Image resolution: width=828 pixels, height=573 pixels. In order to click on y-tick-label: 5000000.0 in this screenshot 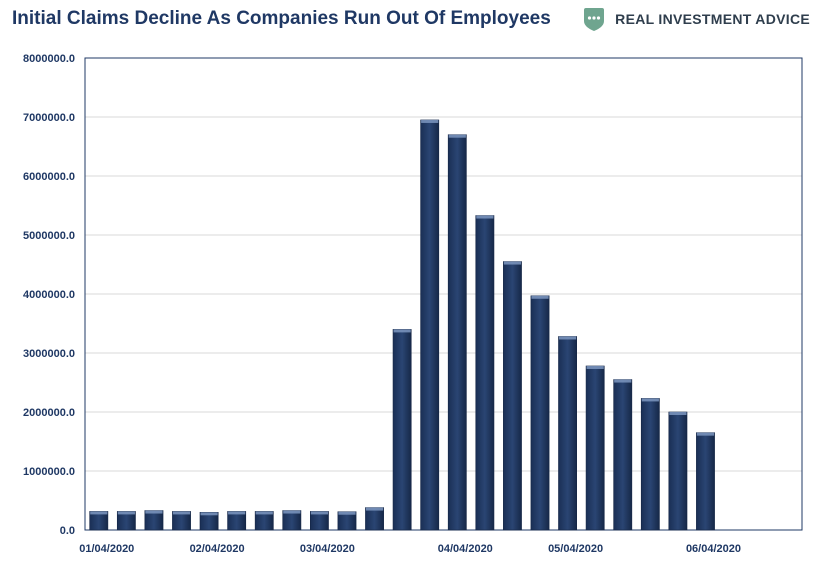, I will do `click(49, 236)`.